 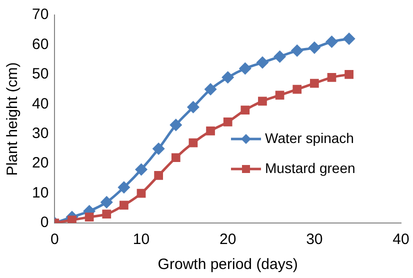 I want to click on y-tick-label: 40, so click(x=40, y=103).